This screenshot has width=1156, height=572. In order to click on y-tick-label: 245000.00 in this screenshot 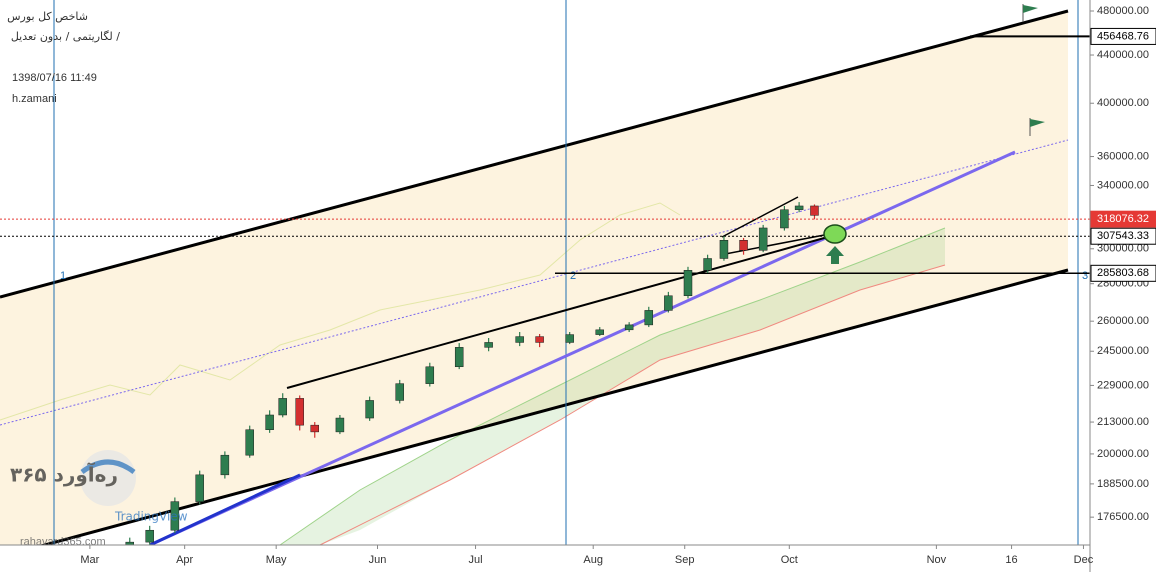, I will do `click(1123, 351)`.